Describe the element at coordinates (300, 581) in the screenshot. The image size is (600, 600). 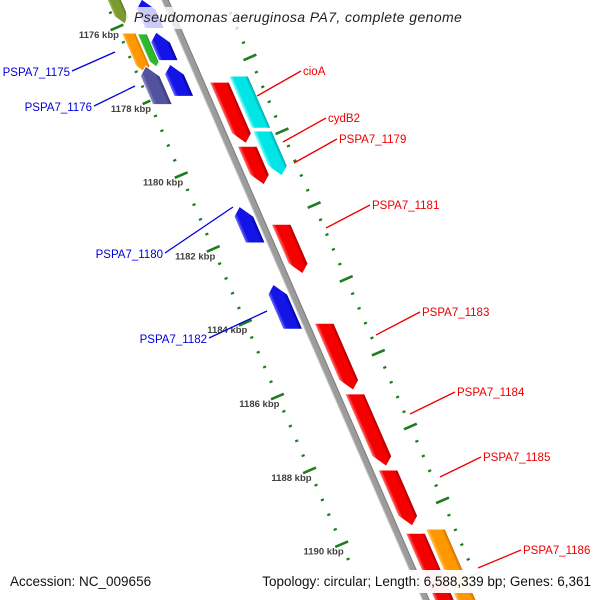
I see `footer-backdrop-band` at that location.